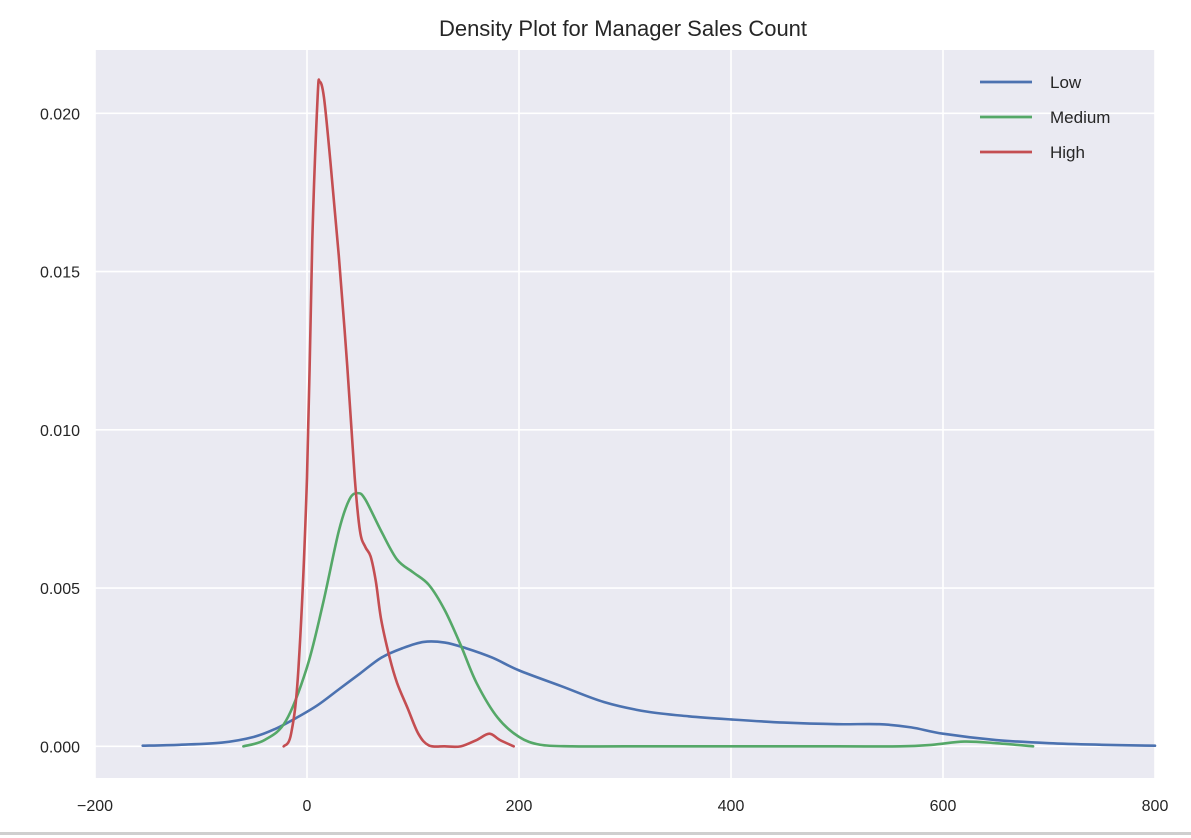  What do you see at coordinates (60, 273) in the screenshot?
I see `y-tick-label: 0.015` at bounding box center [60, 273].